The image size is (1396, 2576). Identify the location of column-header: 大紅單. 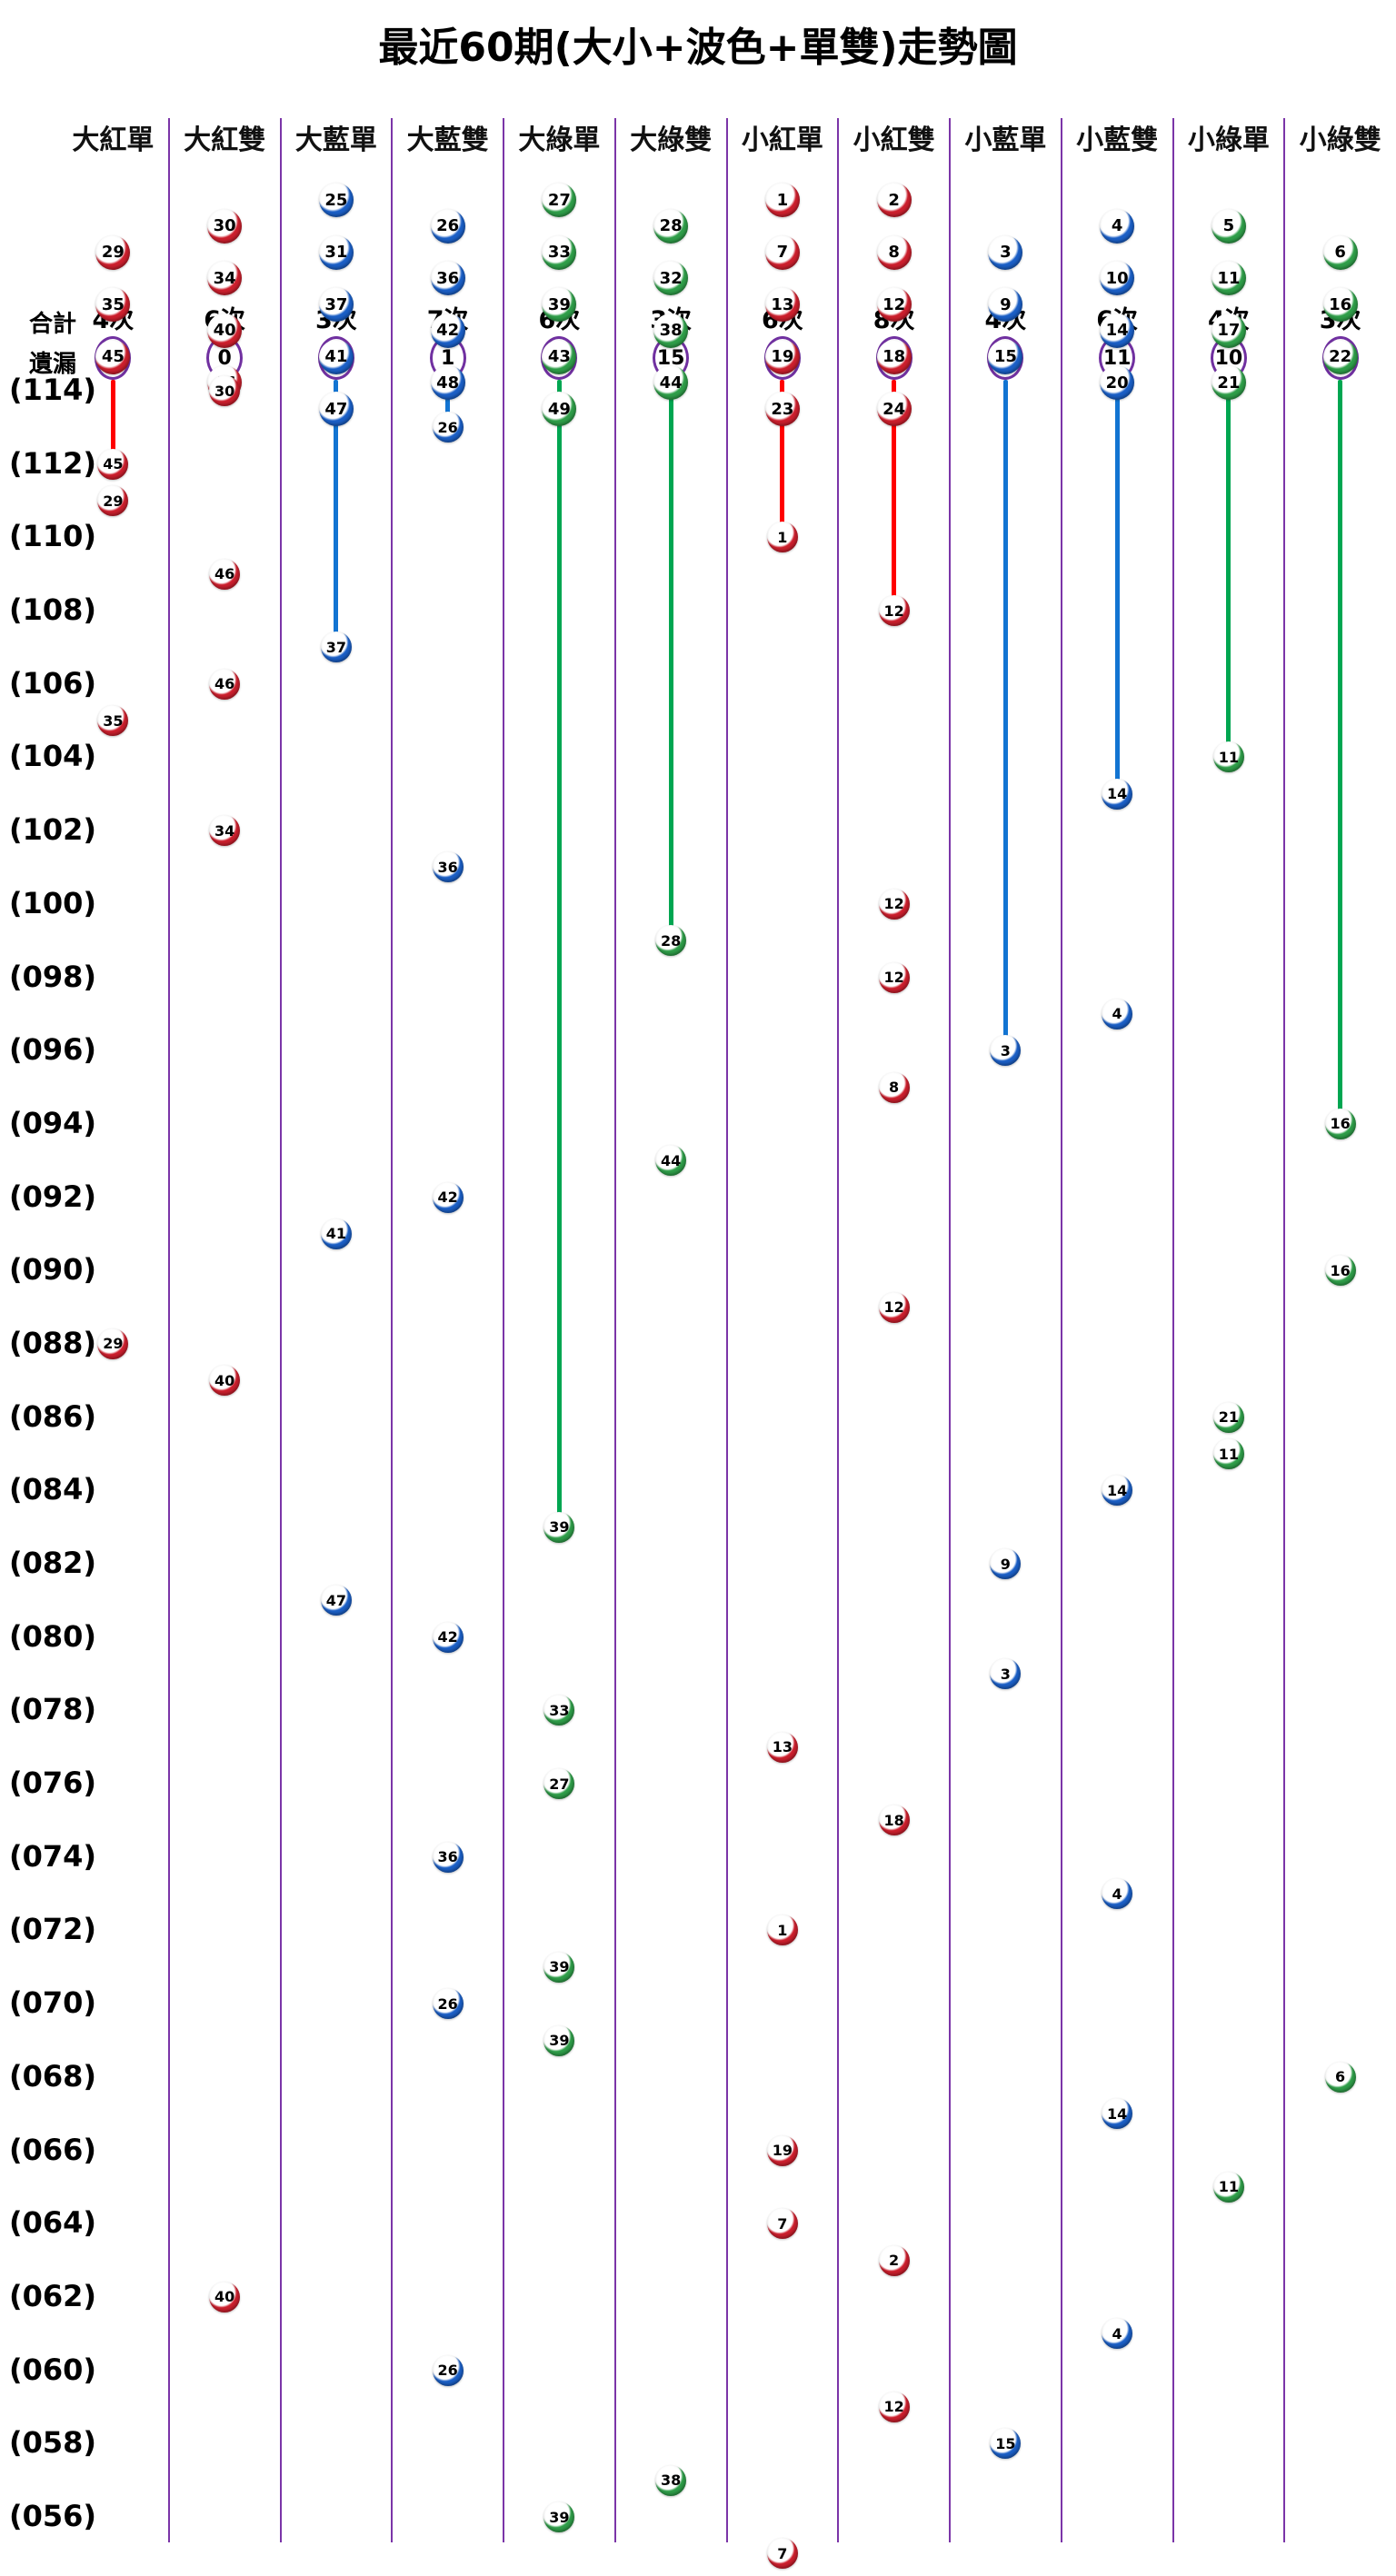
(113, 140).